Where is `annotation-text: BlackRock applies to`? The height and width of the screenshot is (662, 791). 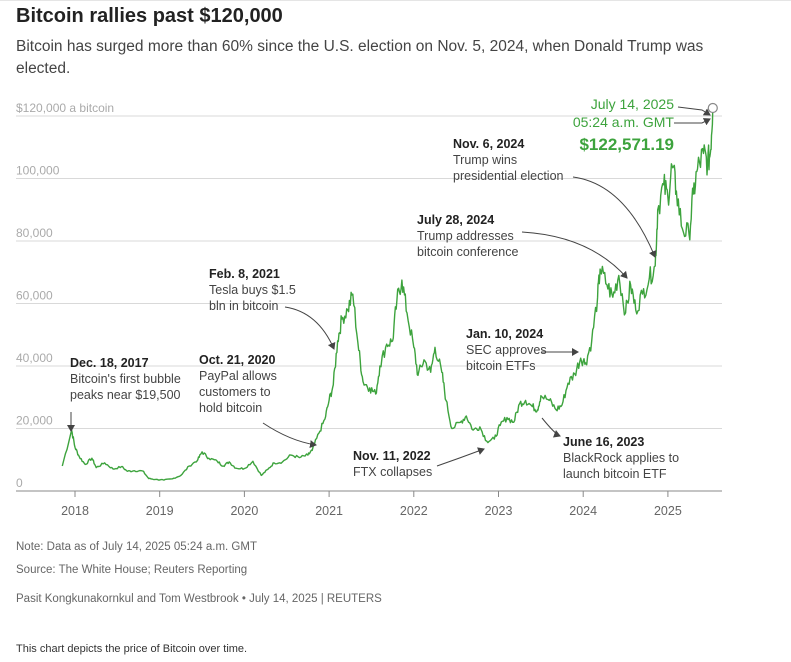
annotation-text: BlackRock applies to is located at coordinates (621, 458).